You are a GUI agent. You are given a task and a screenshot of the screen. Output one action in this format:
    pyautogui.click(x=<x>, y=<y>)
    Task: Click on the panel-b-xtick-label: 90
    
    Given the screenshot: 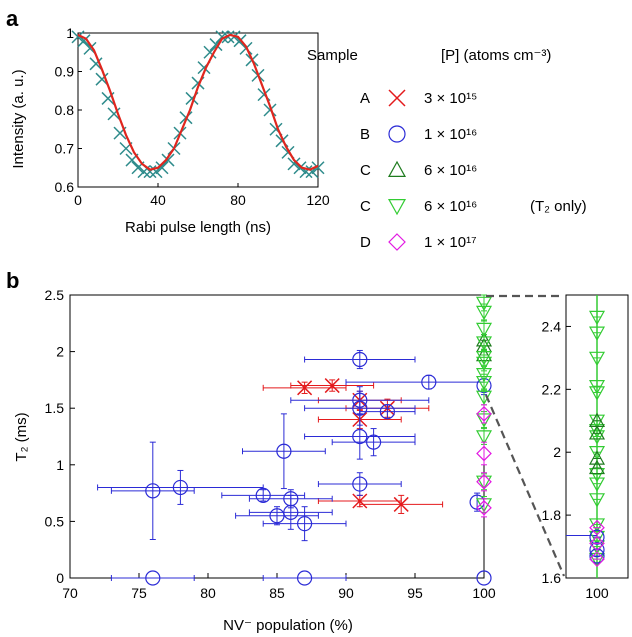 What is the action you would take?
    pyautogui.click(x=346, y=593)
    